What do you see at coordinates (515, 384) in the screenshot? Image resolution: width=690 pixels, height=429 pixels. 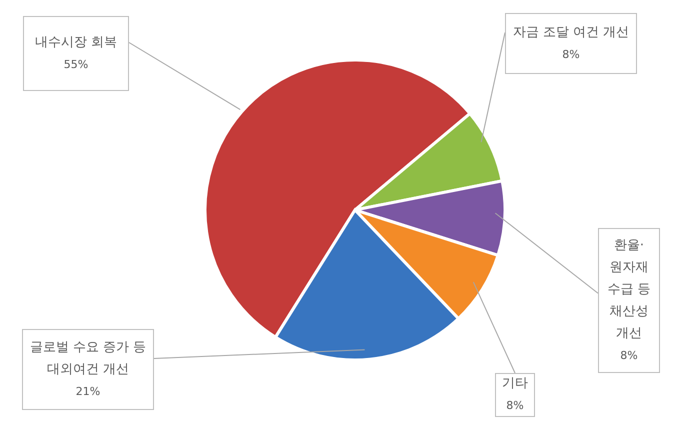 I see `slice-label: 기타` at bounding box center [515, 384].